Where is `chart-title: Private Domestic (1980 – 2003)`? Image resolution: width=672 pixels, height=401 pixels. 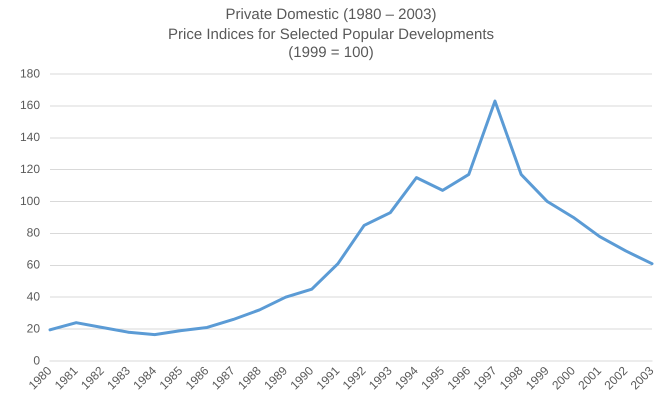 chart-title: Private Domestic (1980 – 2003) is located at coordinates (331, 15).